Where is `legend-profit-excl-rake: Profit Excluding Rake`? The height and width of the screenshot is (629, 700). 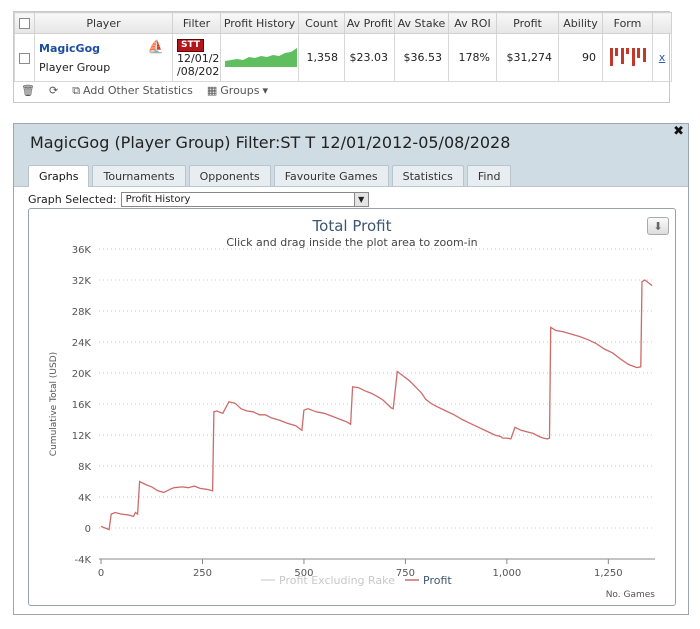
legend-profit-excl-rake: Profit Excluding Rake is located at coordinates (337, 580).